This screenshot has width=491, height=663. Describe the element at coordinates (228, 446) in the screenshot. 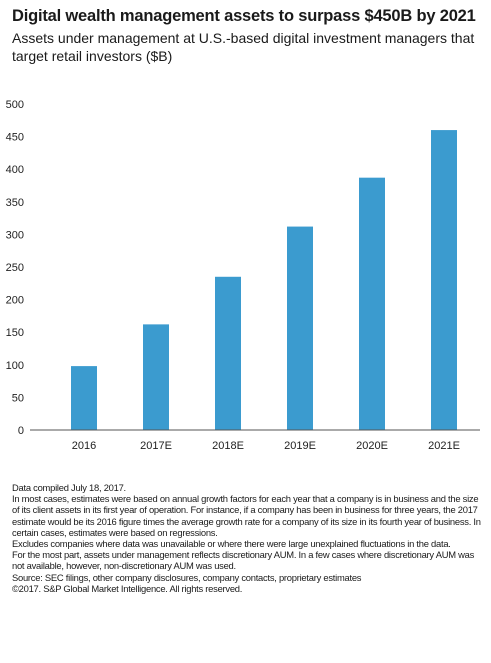

I see `x-tick-label: 2018E` at that location.